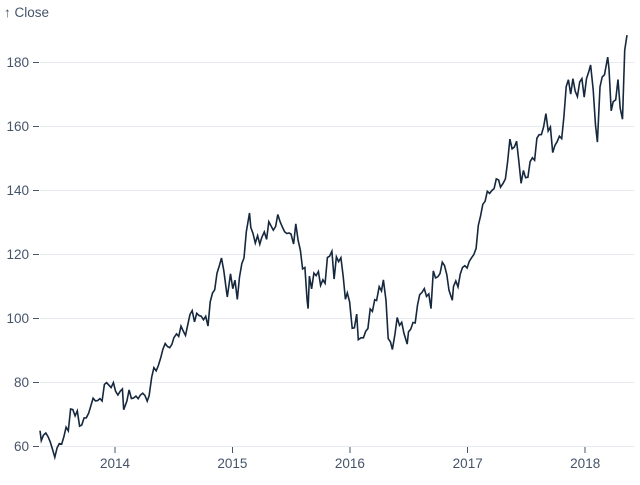 Image resolution: width=640 pixels, height=485 pixels. I want to click on y-tick-label: 180, so click(17, 62).